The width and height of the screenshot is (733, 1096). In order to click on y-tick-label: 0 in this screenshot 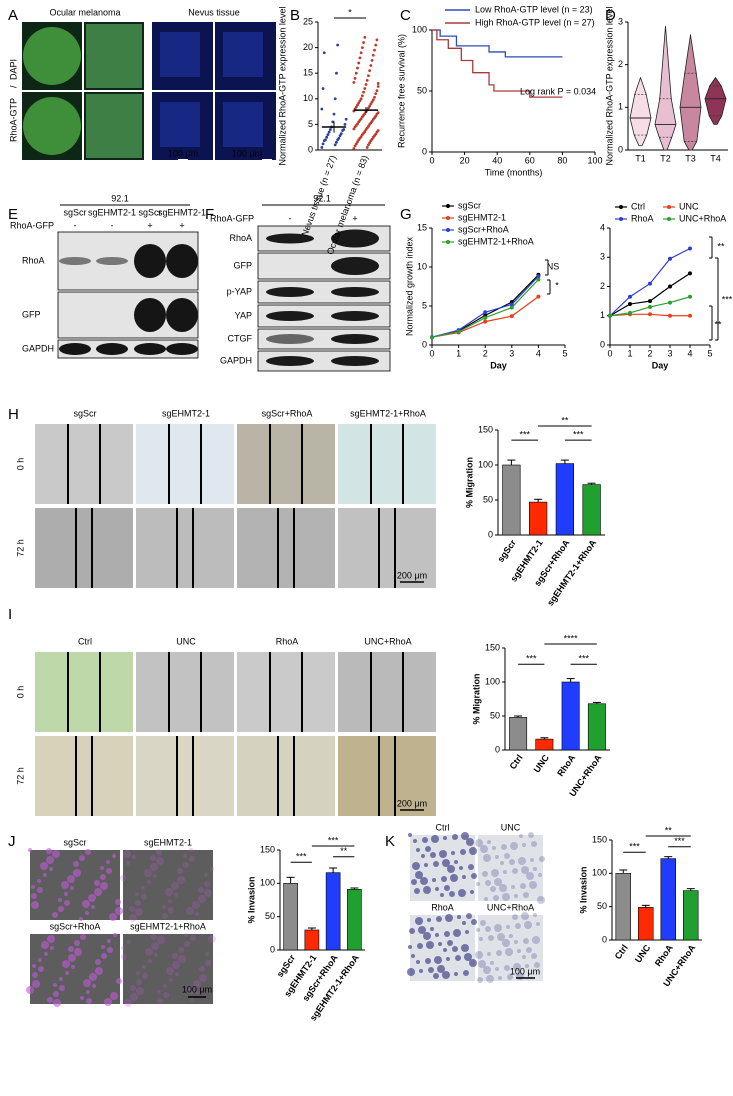, I will do `click(604, 939)`.